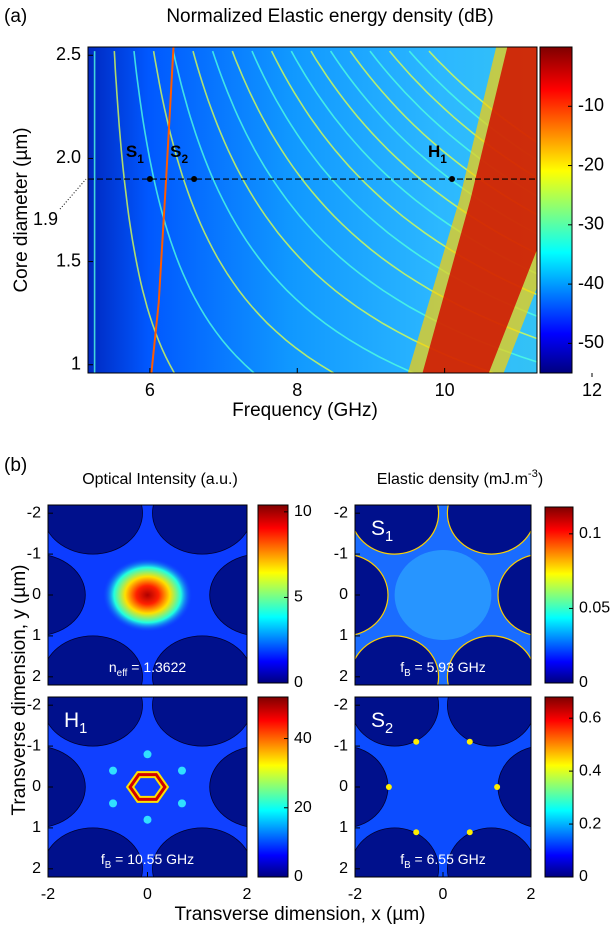 This screenshot has width=613, height=932. I want to click on chart-title-part: -3, so click(533, 474).